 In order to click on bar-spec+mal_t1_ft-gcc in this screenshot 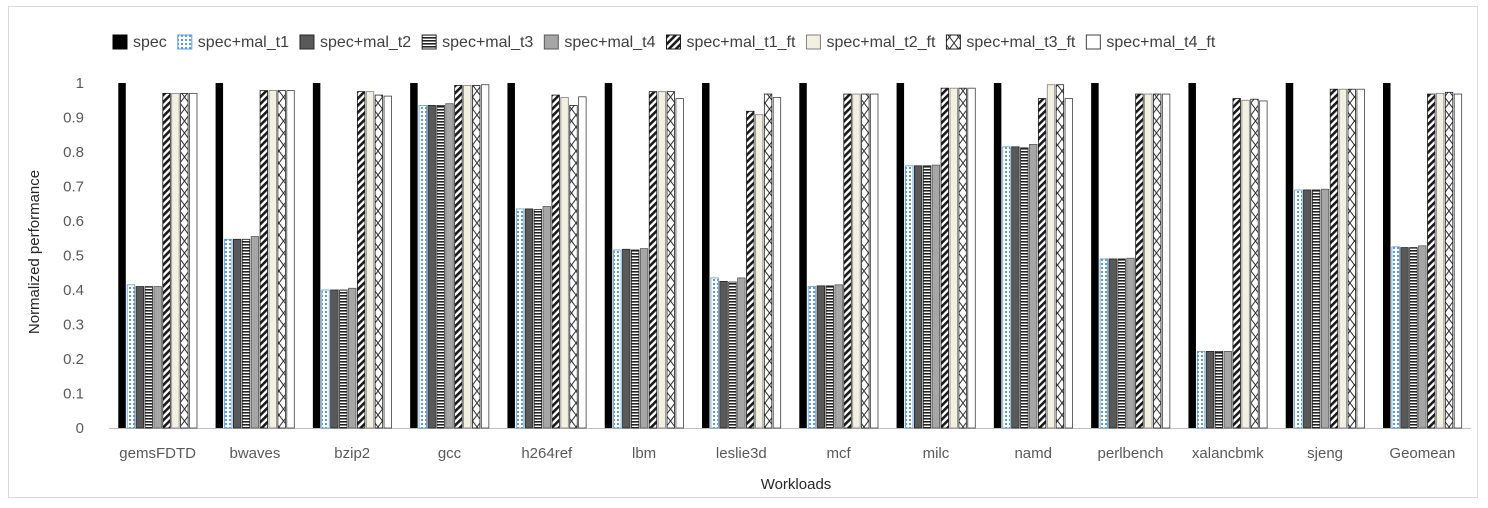, I will do `click(458, 257)`.